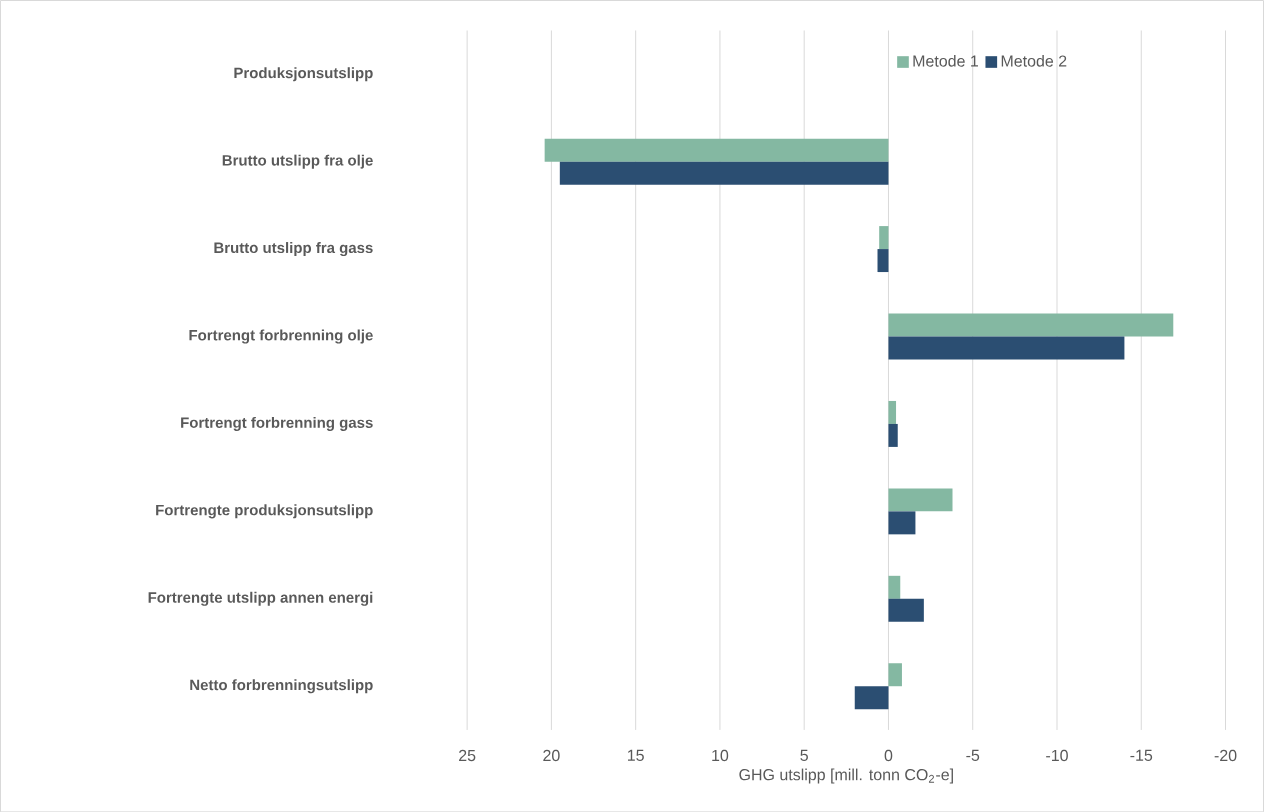  What do you see at coordinates (467, 755) in the screenshot?
I see `x-tick-label: 25` at bounding box center [467, 755].